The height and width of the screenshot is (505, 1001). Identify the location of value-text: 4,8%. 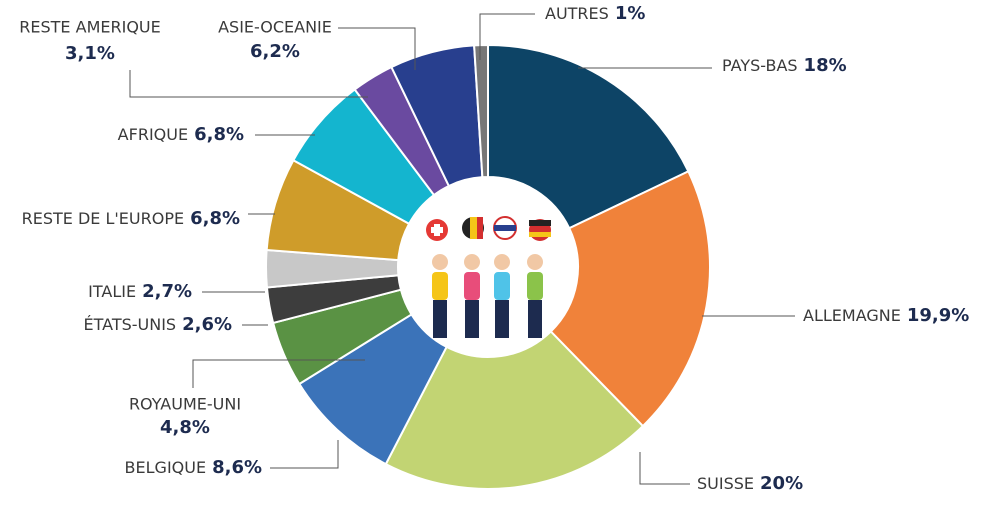
(185, 427).